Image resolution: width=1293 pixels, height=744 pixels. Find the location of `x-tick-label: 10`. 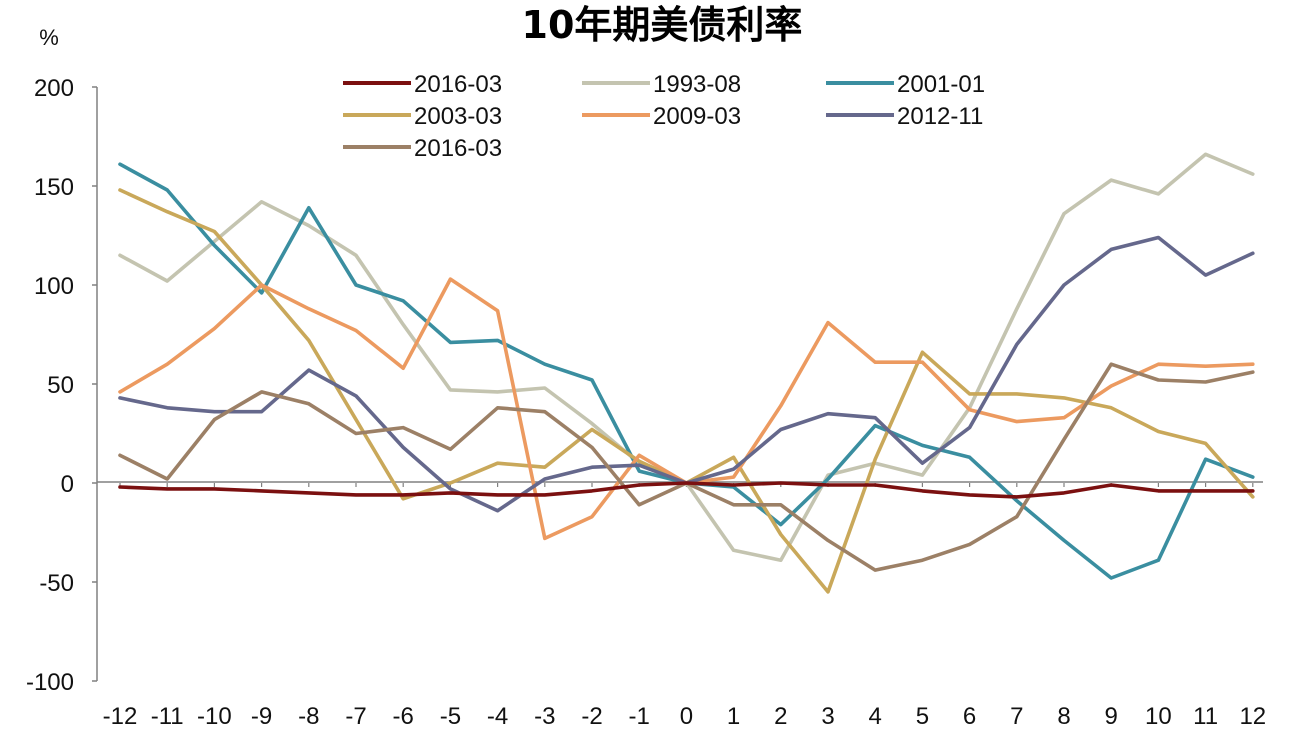

x-tick-label: 10 is located at coordinates (1158, 716).